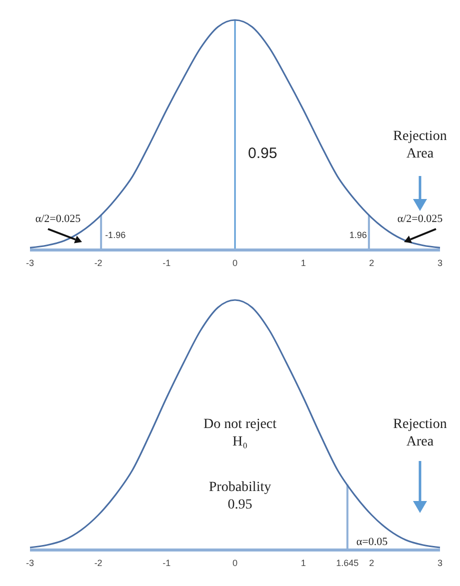 This screenshot has width=460, height=586. Describe the element at coordinates (240, 433) in the screenshot. I see `annotation: Do not reject H₀` at that location.